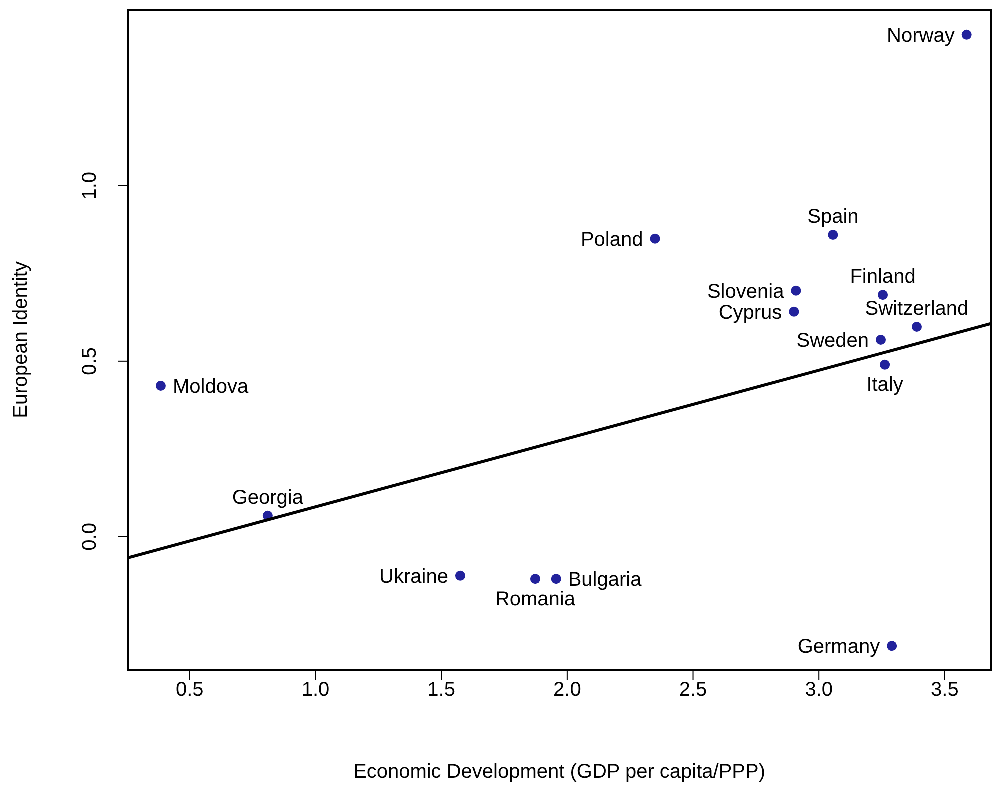 The width and height of the screenshot is (992, 792). I want to click on annotation: Moldova, so click(211, 387).